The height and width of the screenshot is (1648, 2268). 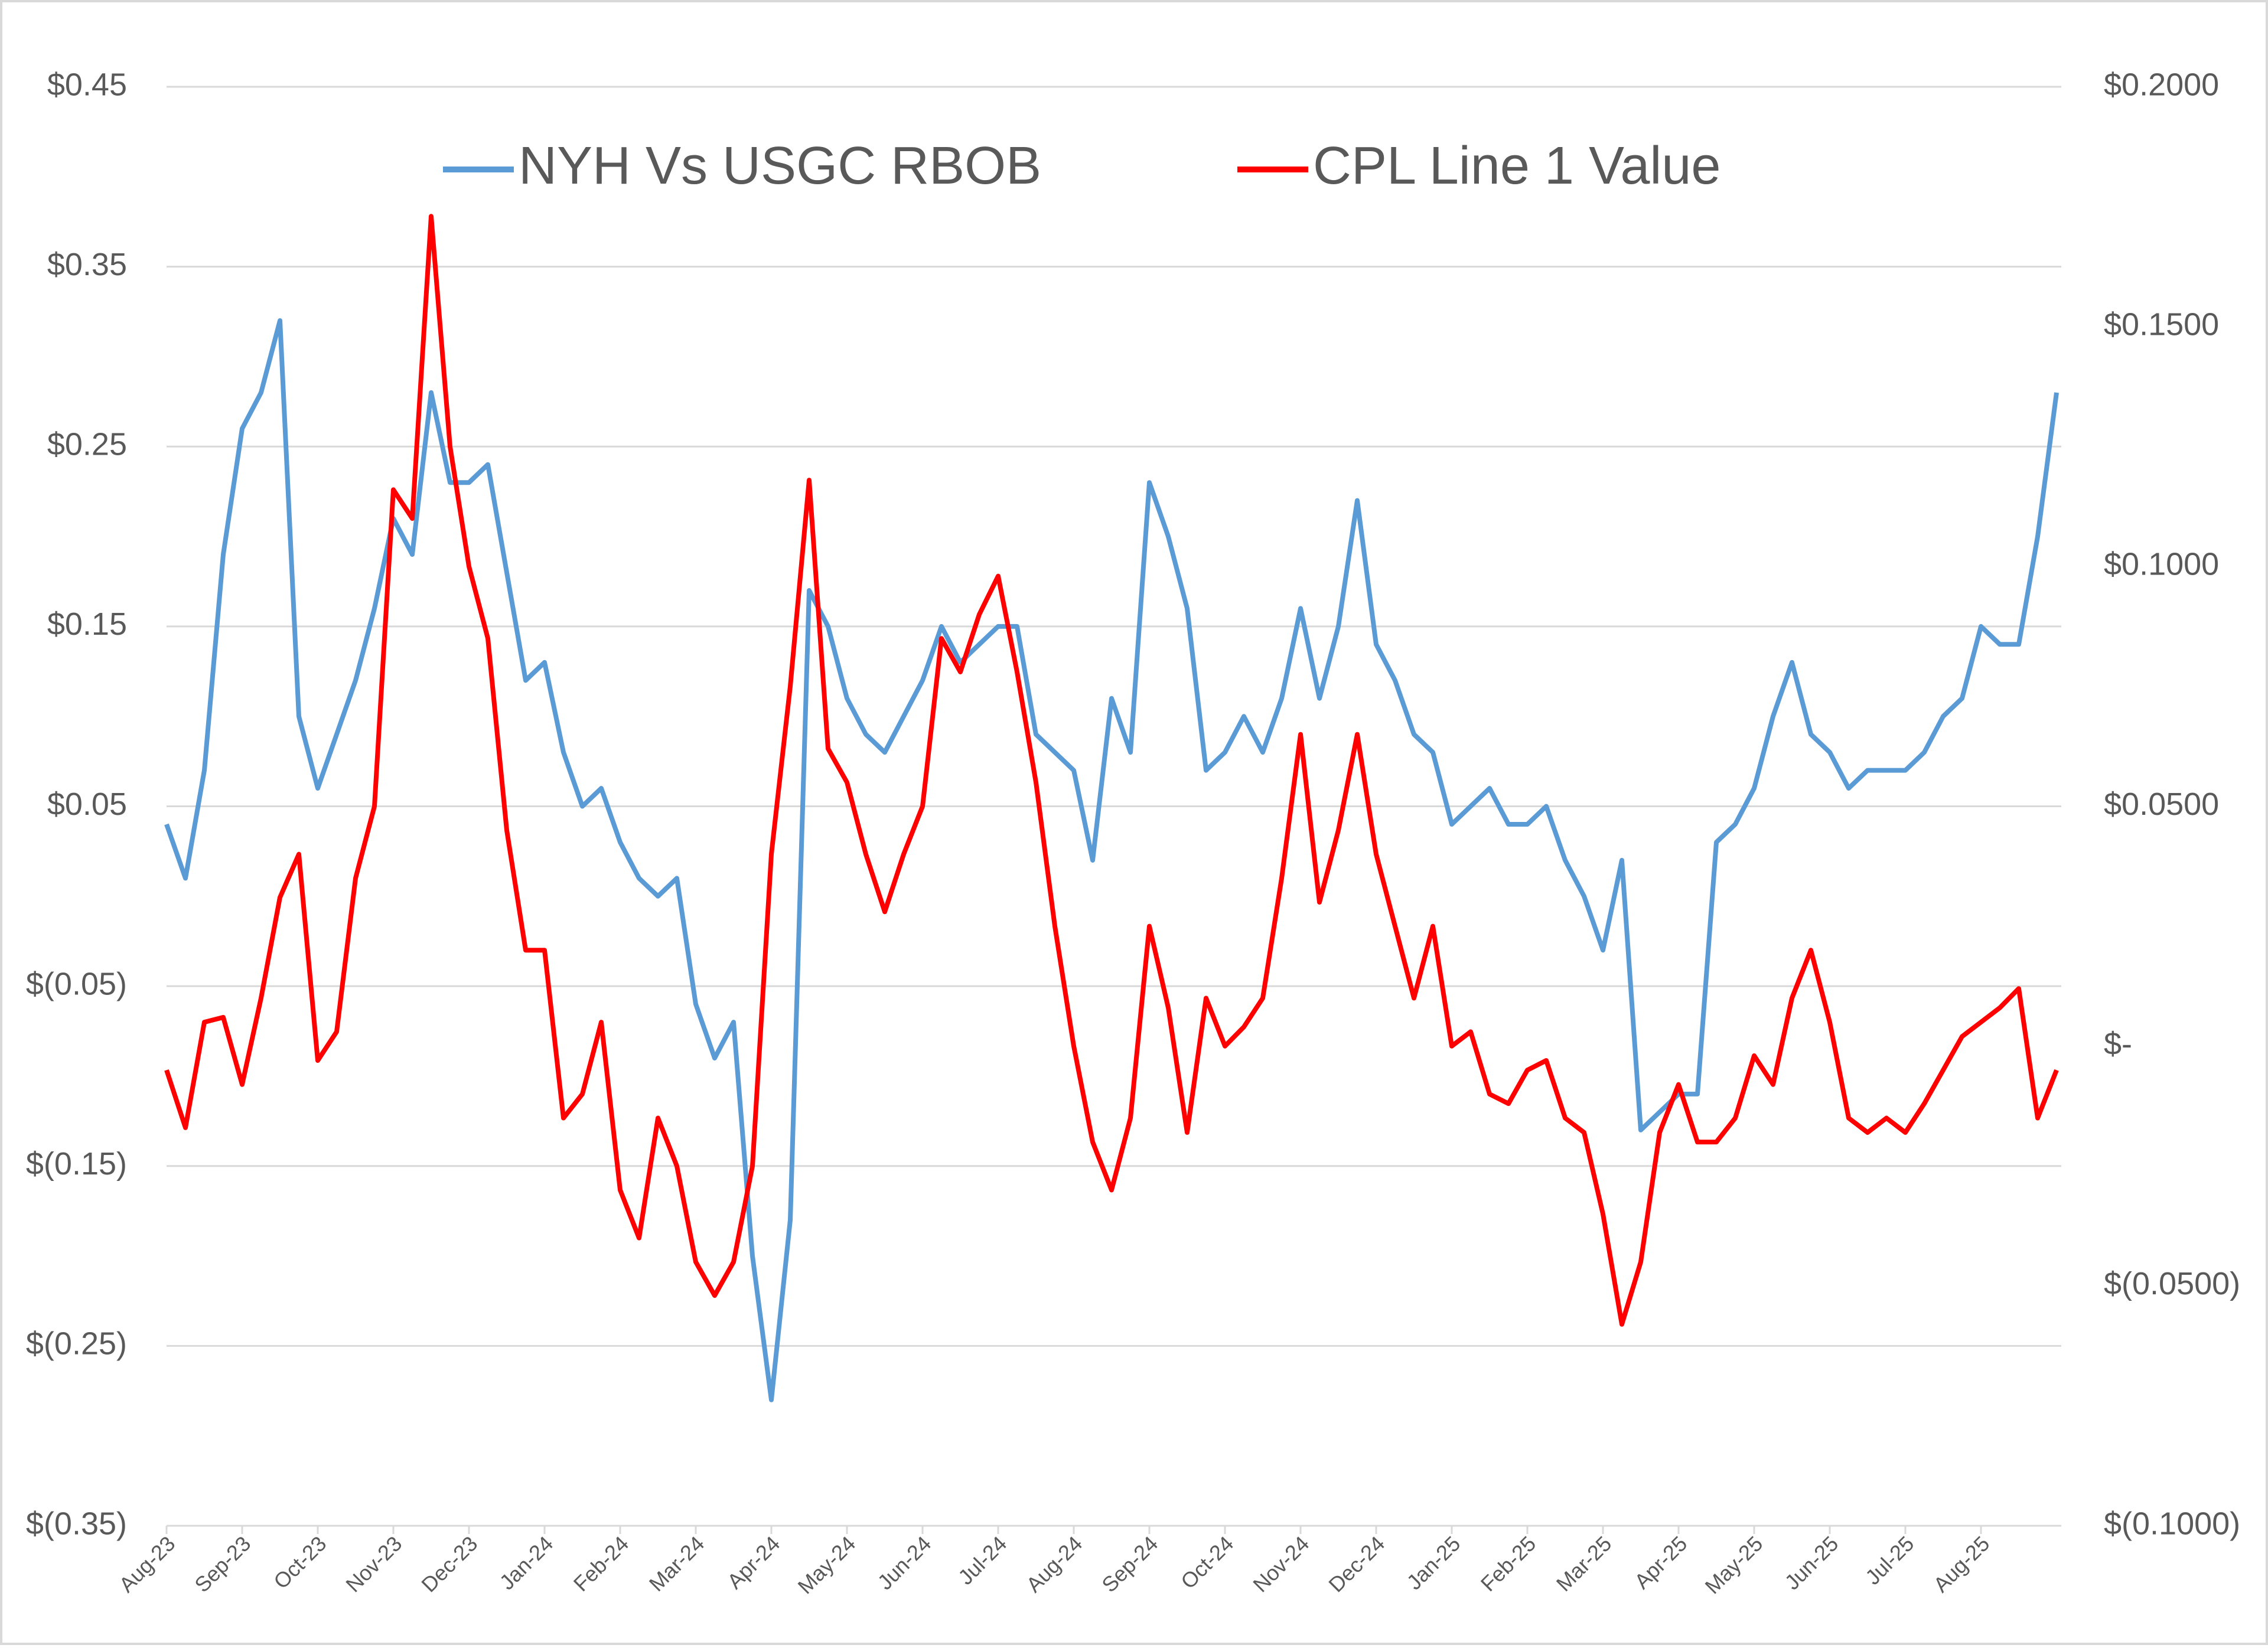 What do you see at coordinates (2161, 804) in the screenshot?
I see `y2-tick-label: $0.0500` at bounding box center [2161, 804].